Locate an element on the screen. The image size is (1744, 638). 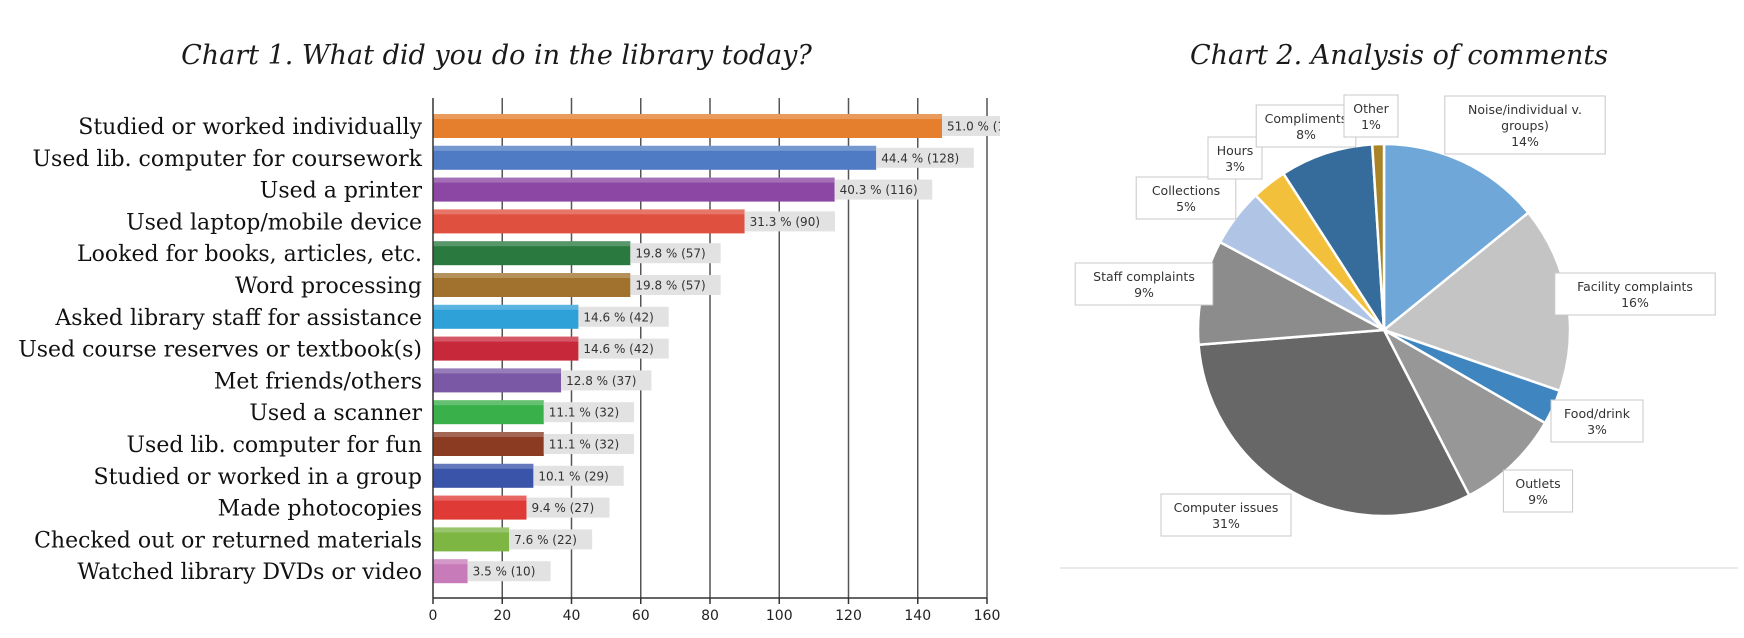
data-label: 11.1 % (32) is located at coordinates (584, 413).